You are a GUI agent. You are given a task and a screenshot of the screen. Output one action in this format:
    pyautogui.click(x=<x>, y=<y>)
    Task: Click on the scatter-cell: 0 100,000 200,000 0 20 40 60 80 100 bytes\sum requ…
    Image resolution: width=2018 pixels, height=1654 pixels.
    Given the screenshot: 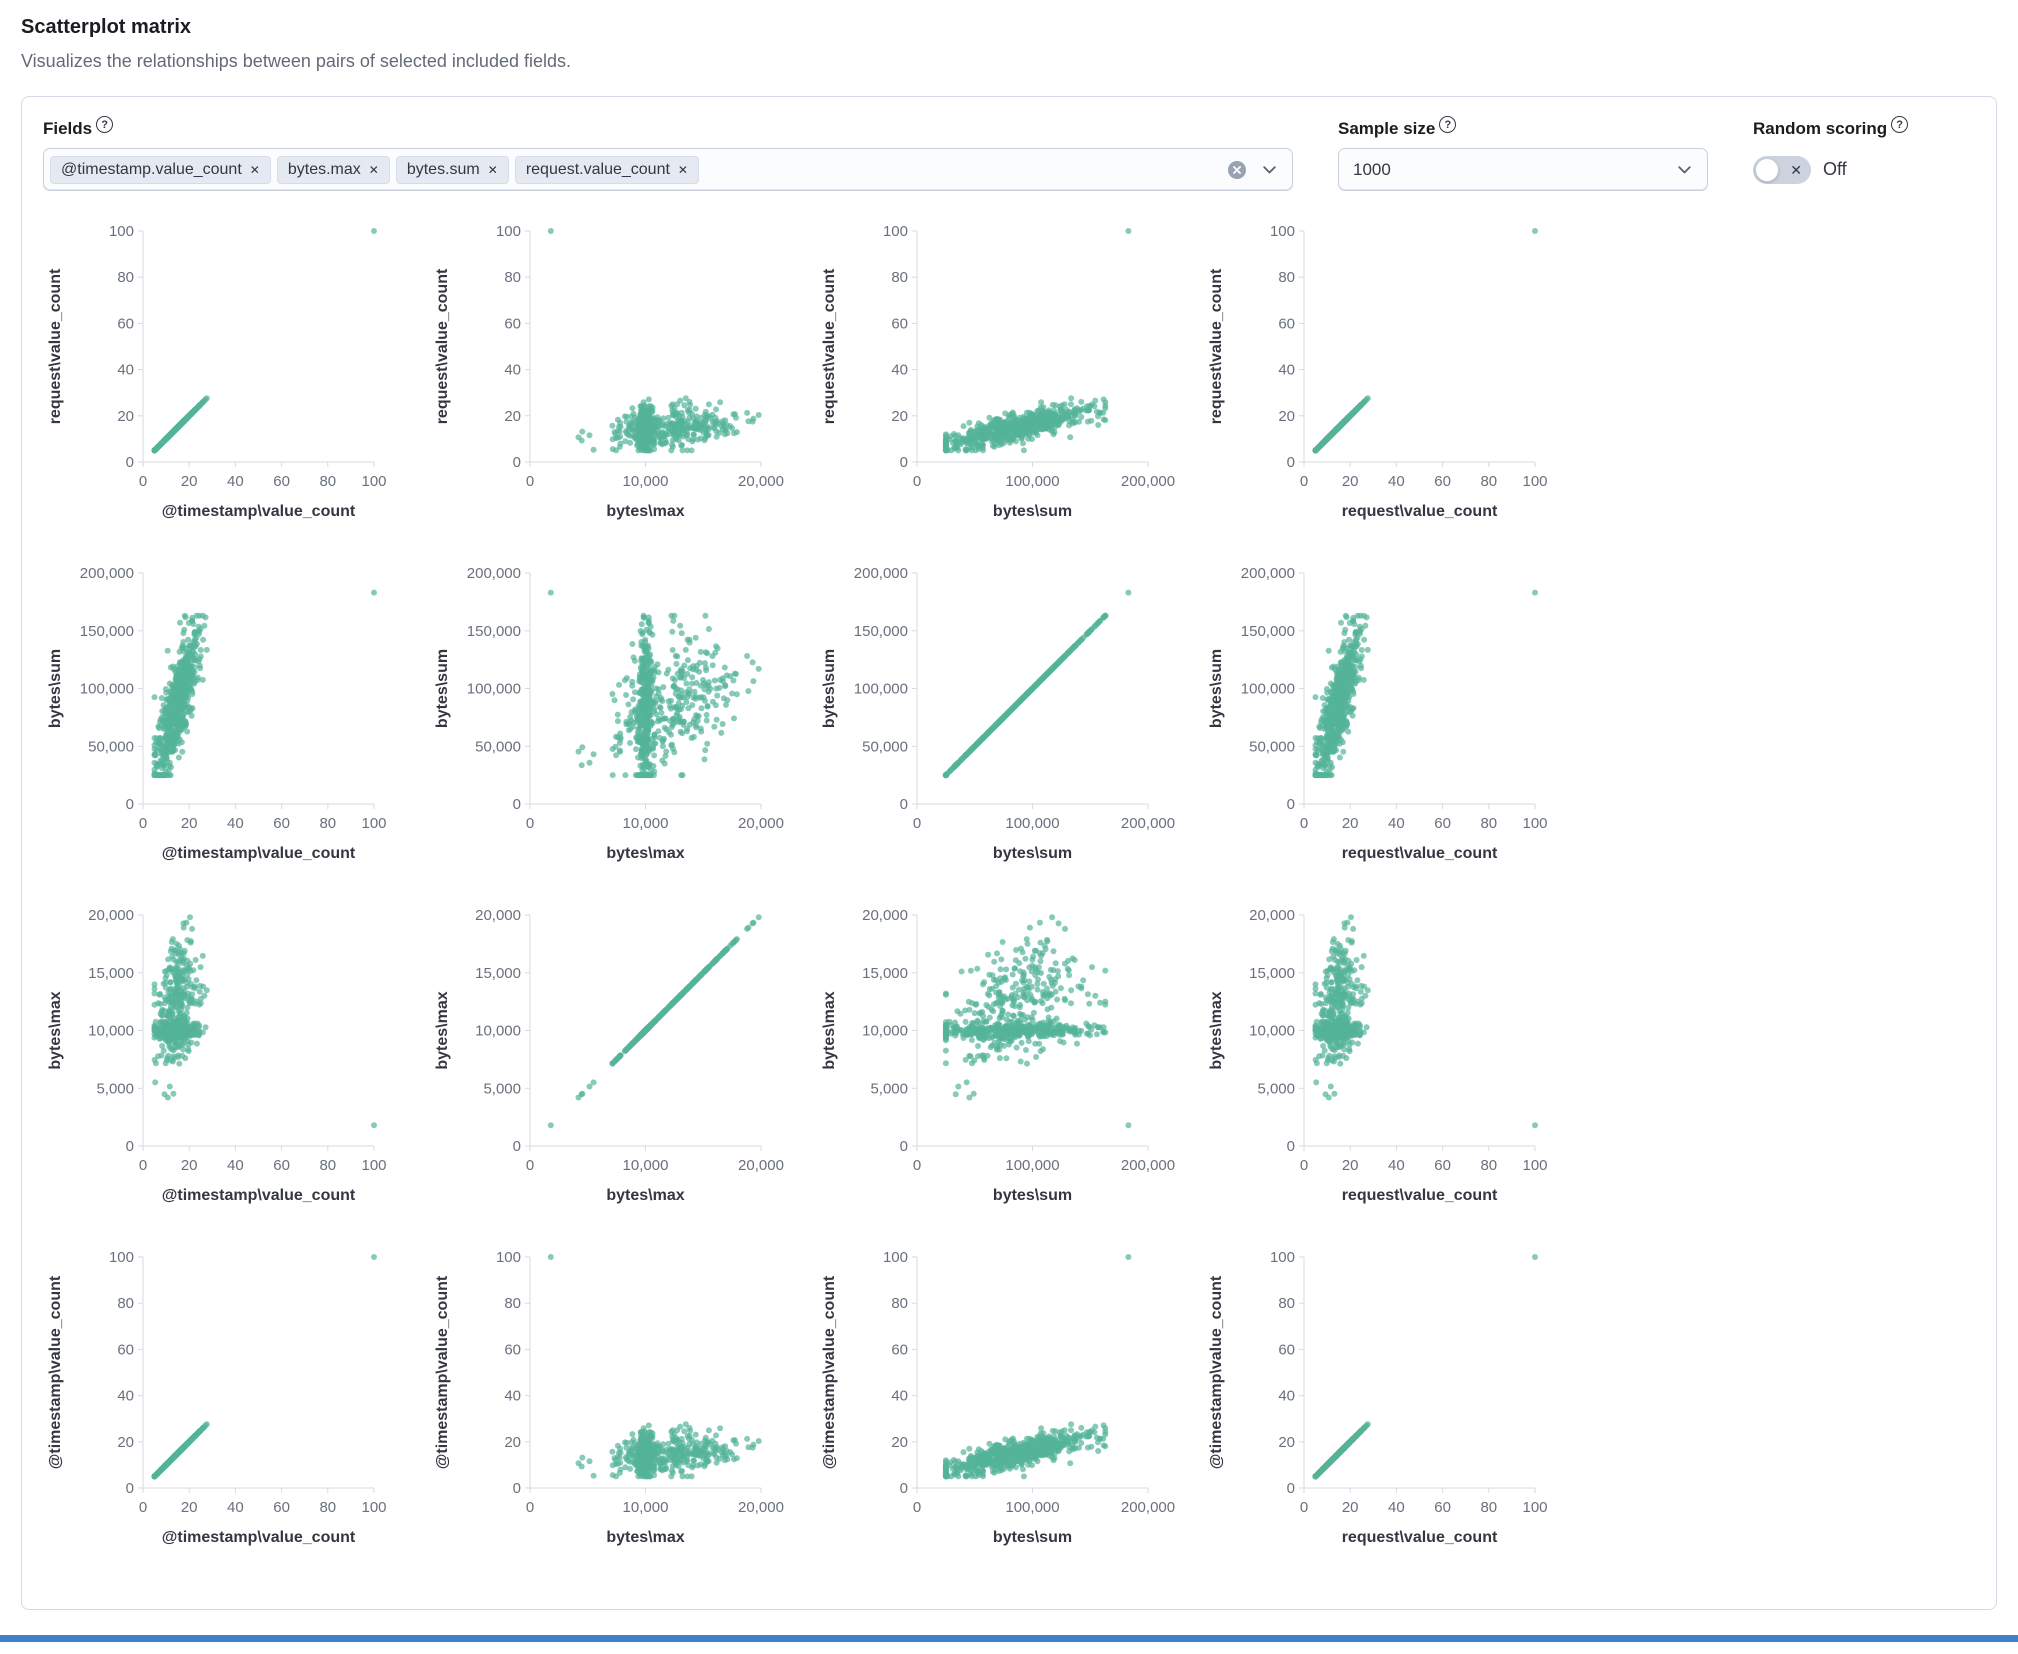 What is the action you would take?
    pyautogui.click(x=998, y=371)
    